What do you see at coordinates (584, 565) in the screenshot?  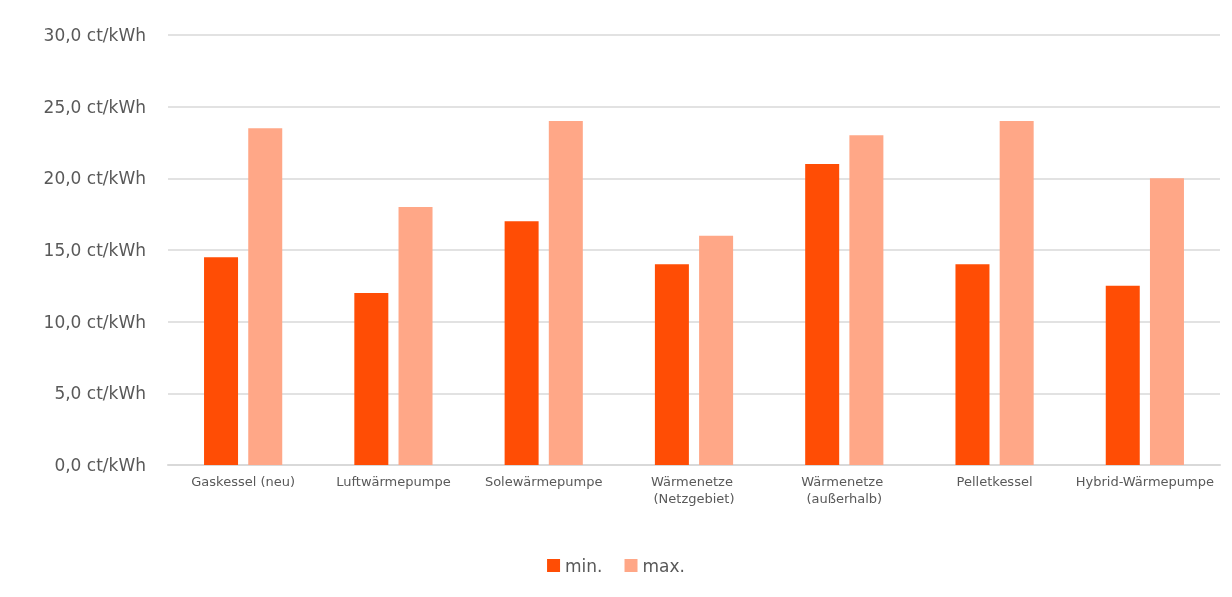 I see `legend-label: min.` at bounding box center [584, 565].